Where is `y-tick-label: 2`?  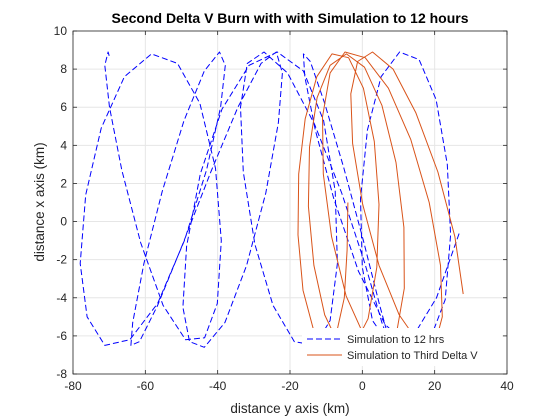
y-tick-label: 2 is located at coordinates (63, 183).